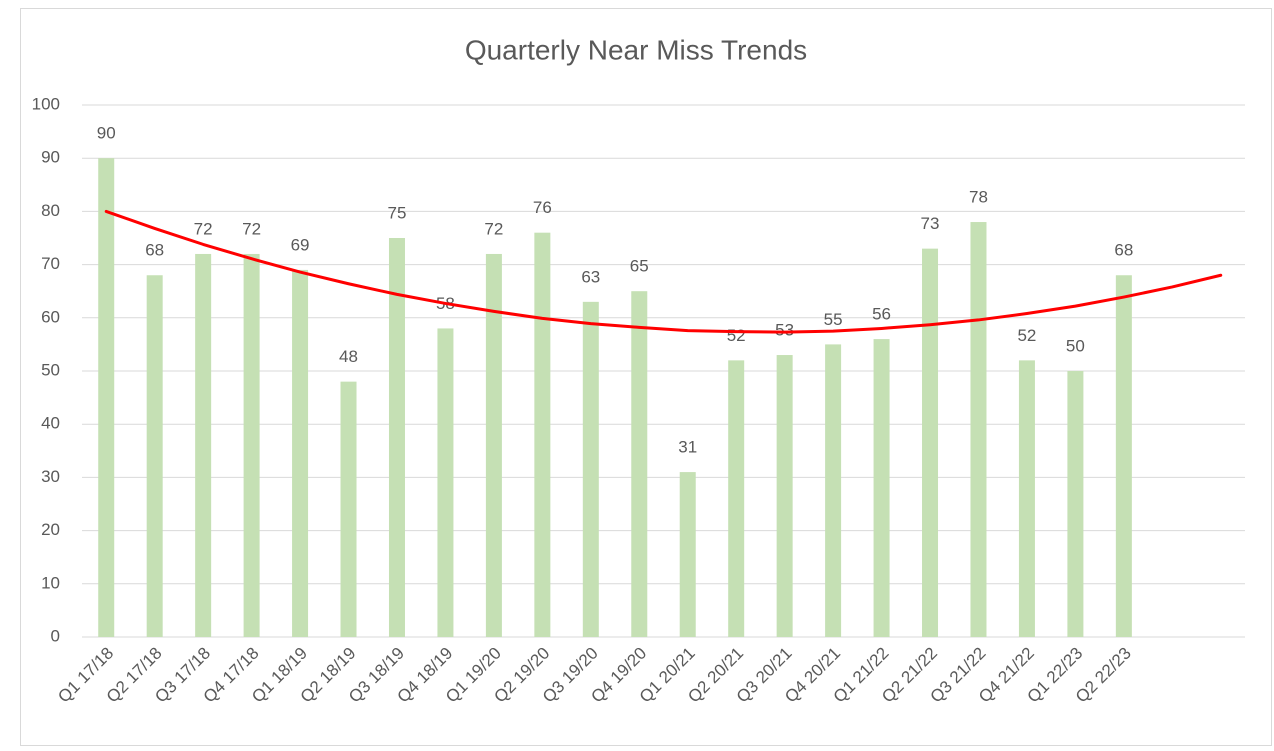  I want to click on y-tick-label: 40, so click(50, 423).